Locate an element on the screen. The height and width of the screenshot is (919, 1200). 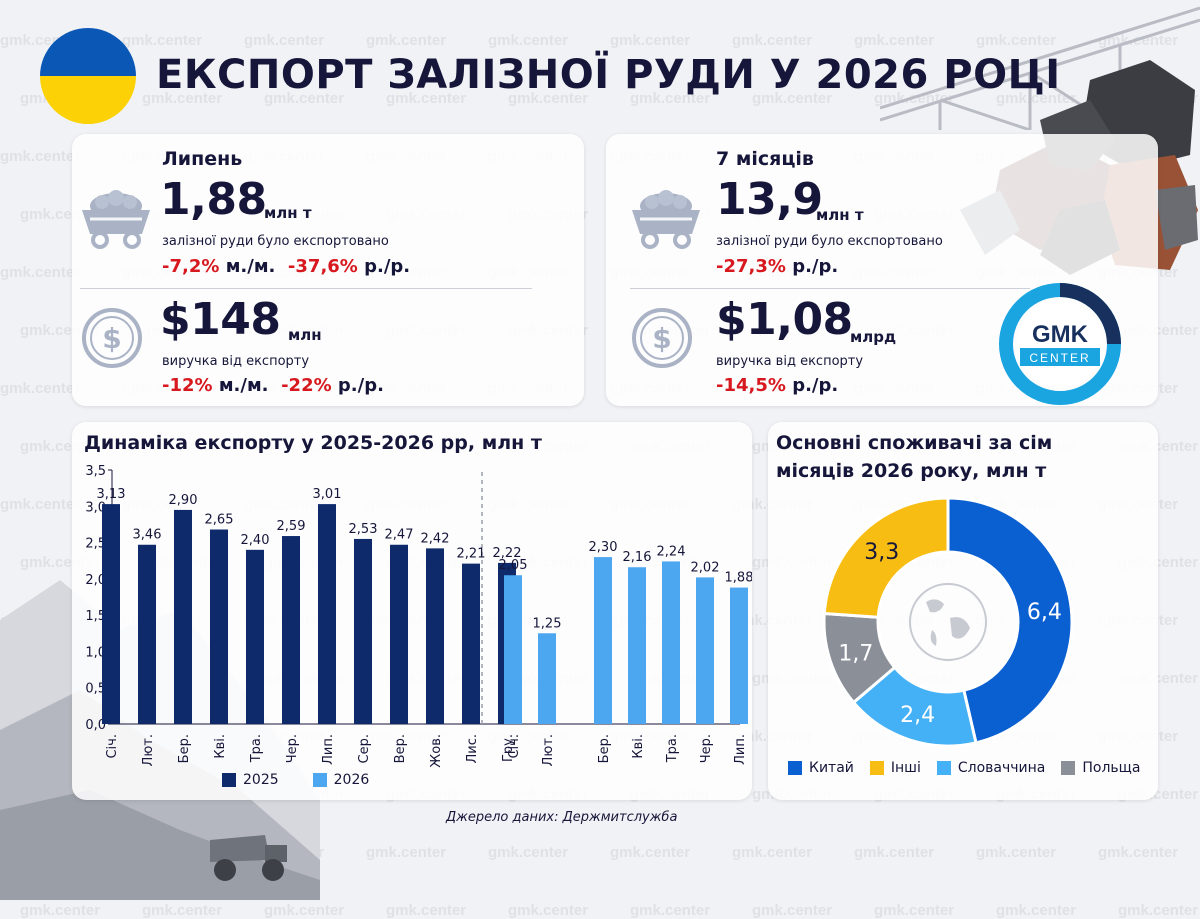
change-value: -12% is located at coordinates (187, 385).